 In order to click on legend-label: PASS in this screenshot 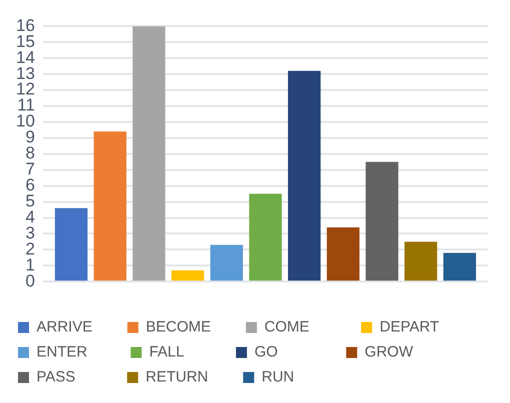, I will do `click(77, 377)`.